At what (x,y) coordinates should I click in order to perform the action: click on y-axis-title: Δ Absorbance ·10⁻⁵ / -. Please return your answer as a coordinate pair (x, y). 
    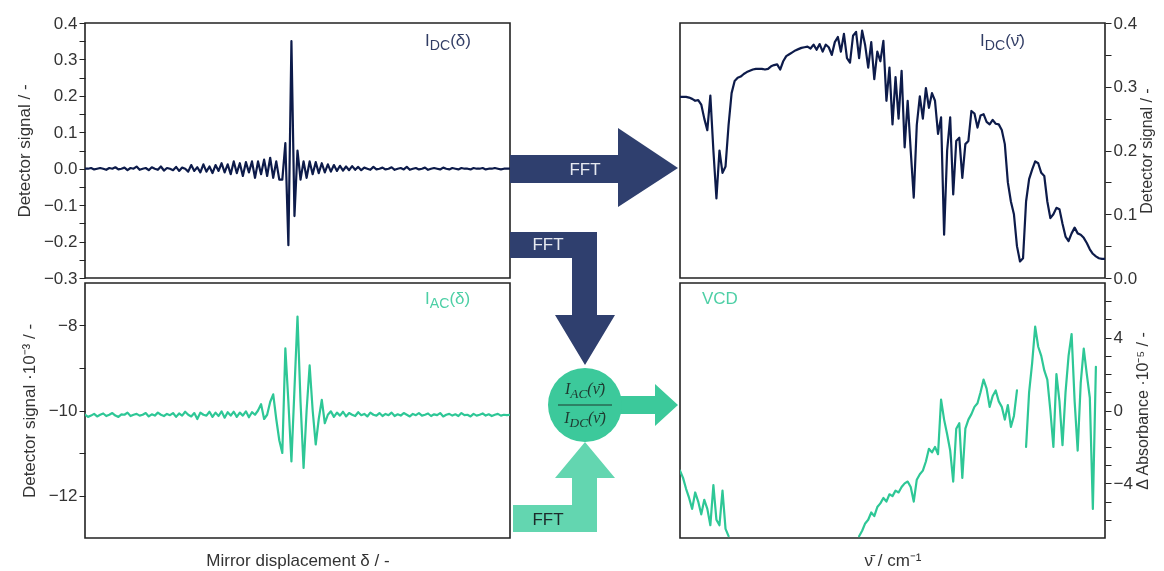
    Looking at the image, I should click on (1142, 411).